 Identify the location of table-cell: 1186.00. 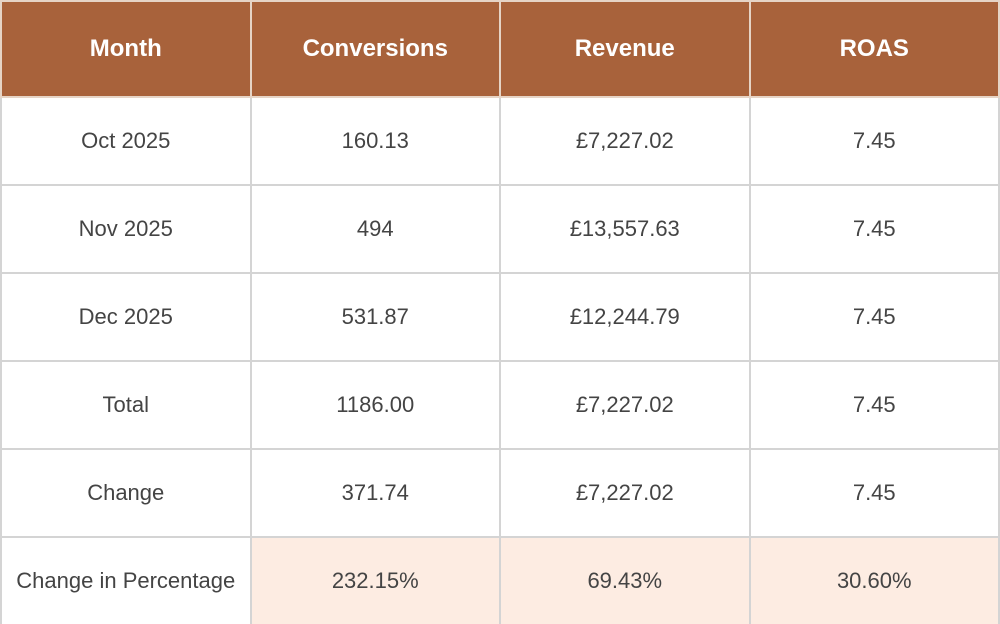
(375, 405).